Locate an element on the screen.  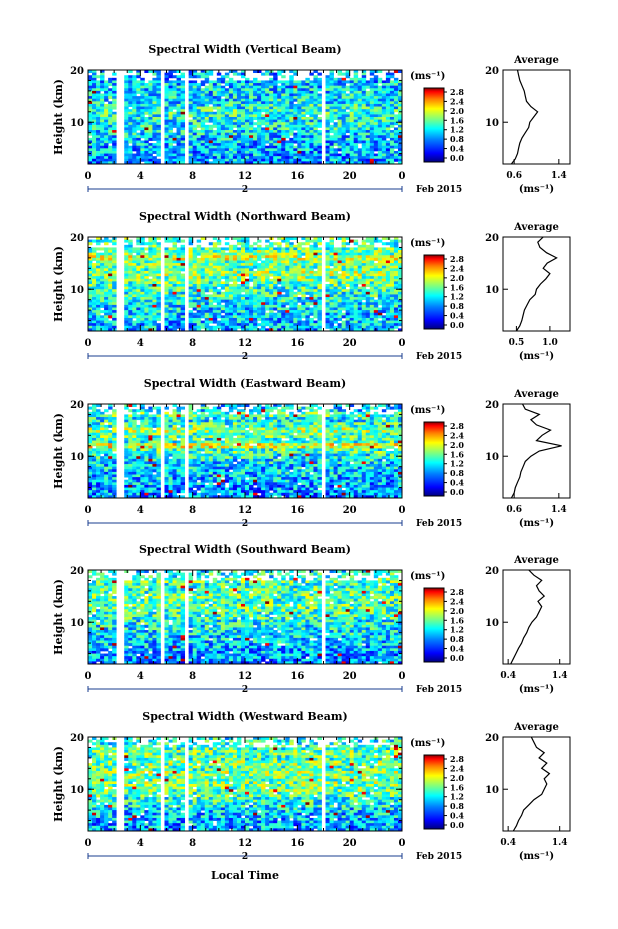
x-tick-label: 0 is located at coordinates (402, 176).